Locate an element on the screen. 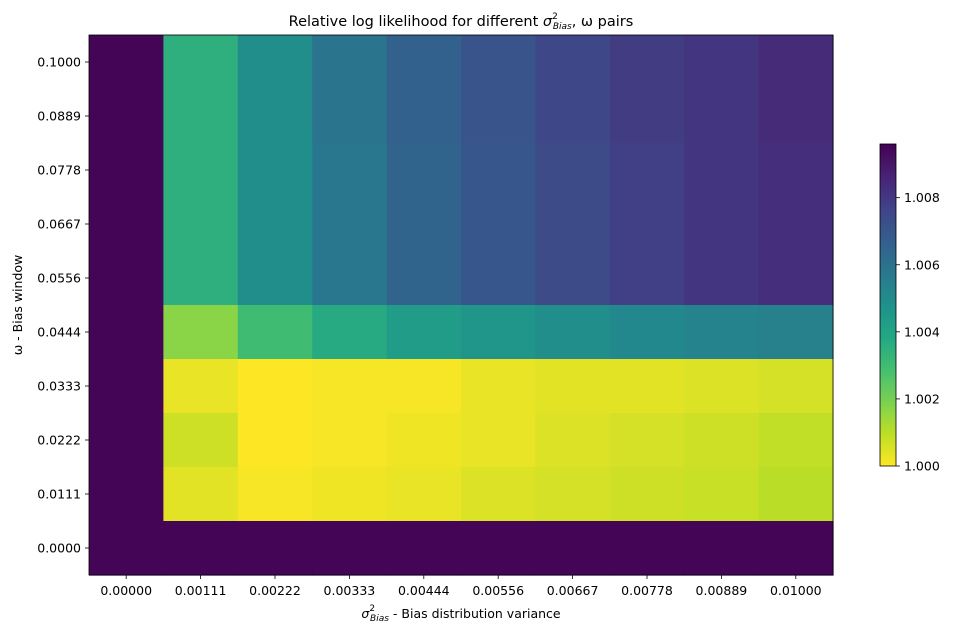  y-tick-label: 0.0556 is located at coordinates (59, 278).